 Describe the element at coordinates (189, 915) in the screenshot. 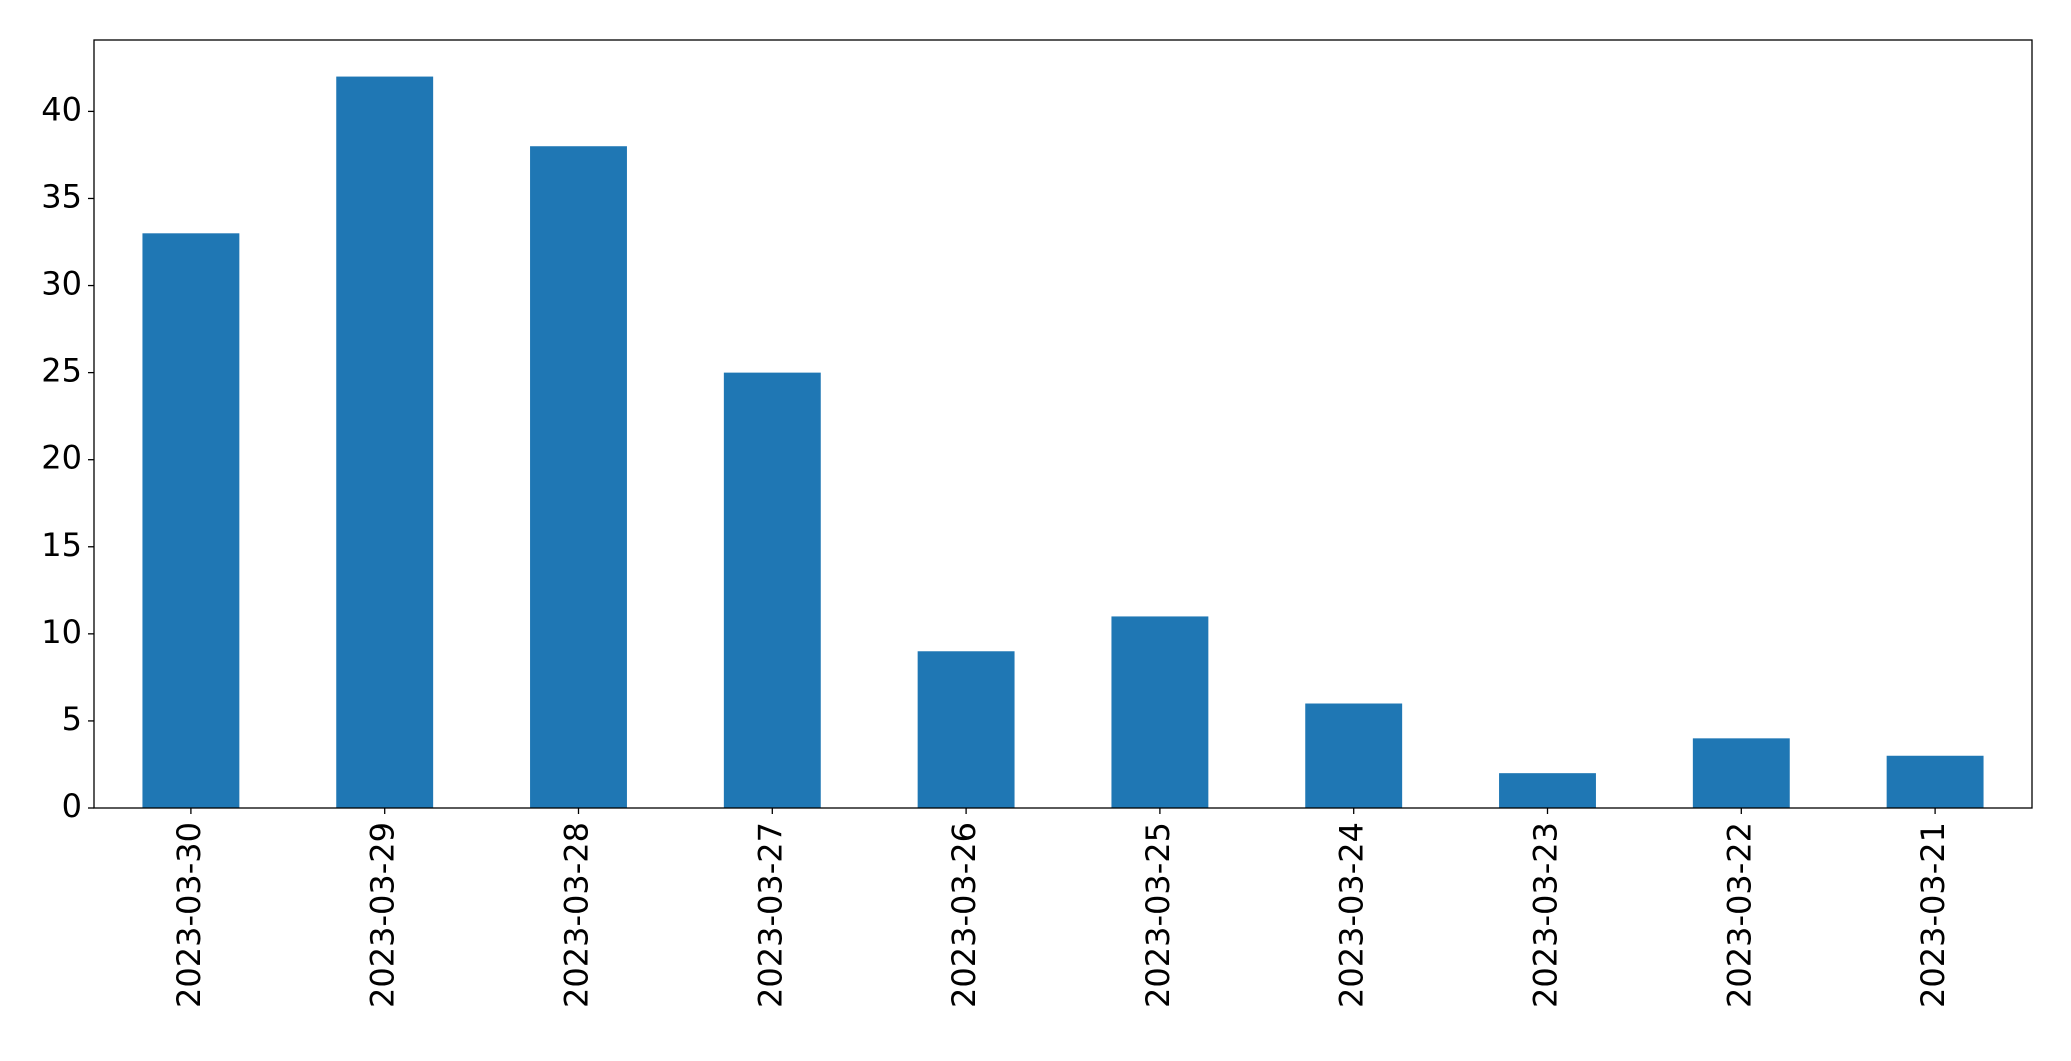

I see `x-tick-label: 2023-03-30` at that location.